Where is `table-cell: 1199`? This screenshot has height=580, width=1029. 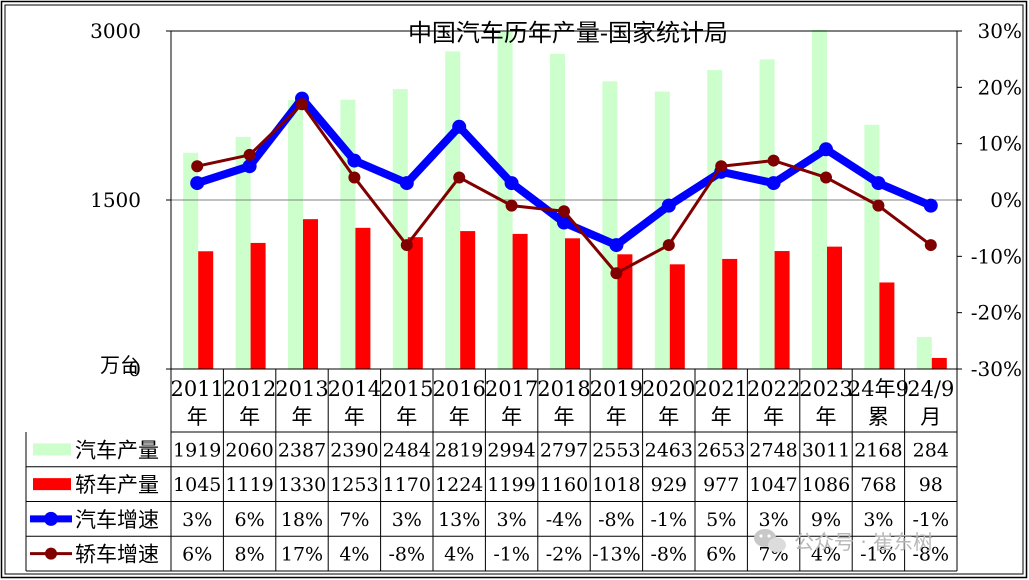 table-cell: 1199 is located at coordinates (511, 485).